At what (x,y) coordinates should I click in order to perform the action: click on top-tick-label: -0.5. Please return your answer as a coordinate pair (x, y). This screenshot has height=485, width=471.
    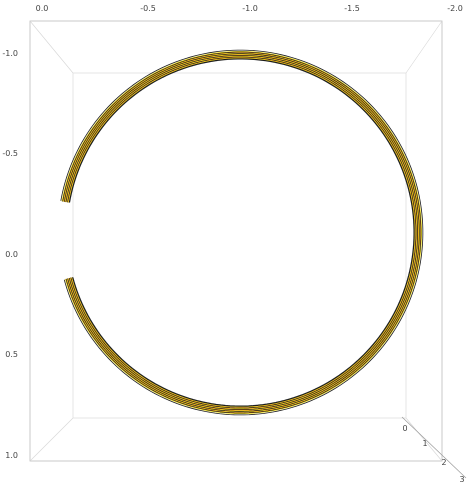
    Looking at the image, I should click on (148, 8).